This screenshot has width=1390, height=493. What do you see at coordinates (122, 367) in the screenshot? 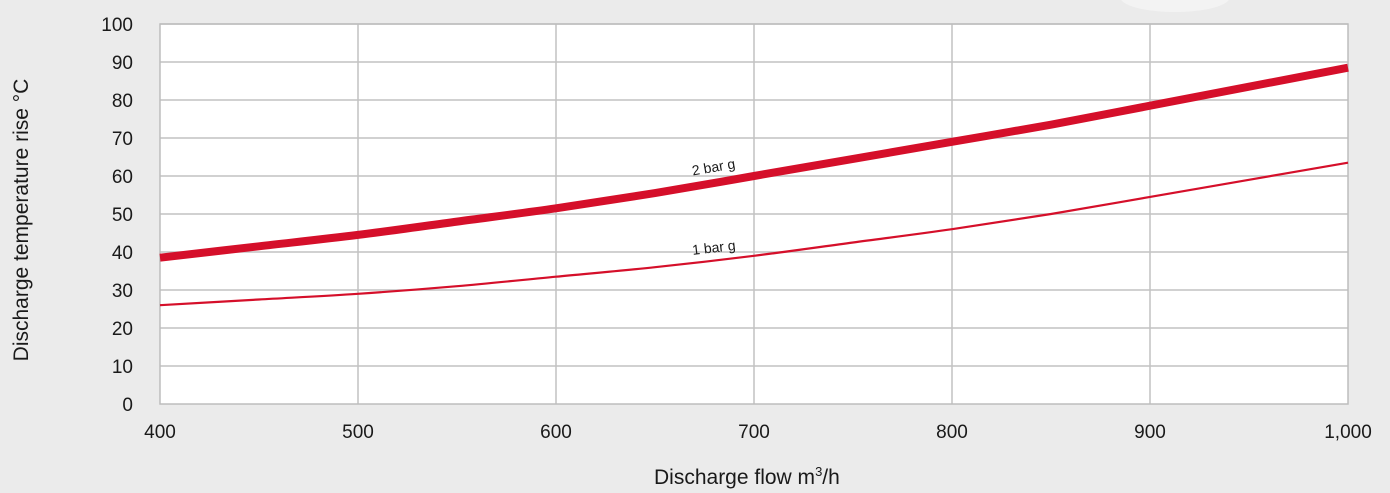
I see `y-tick-label: 10` at bounding box center [122, 367].